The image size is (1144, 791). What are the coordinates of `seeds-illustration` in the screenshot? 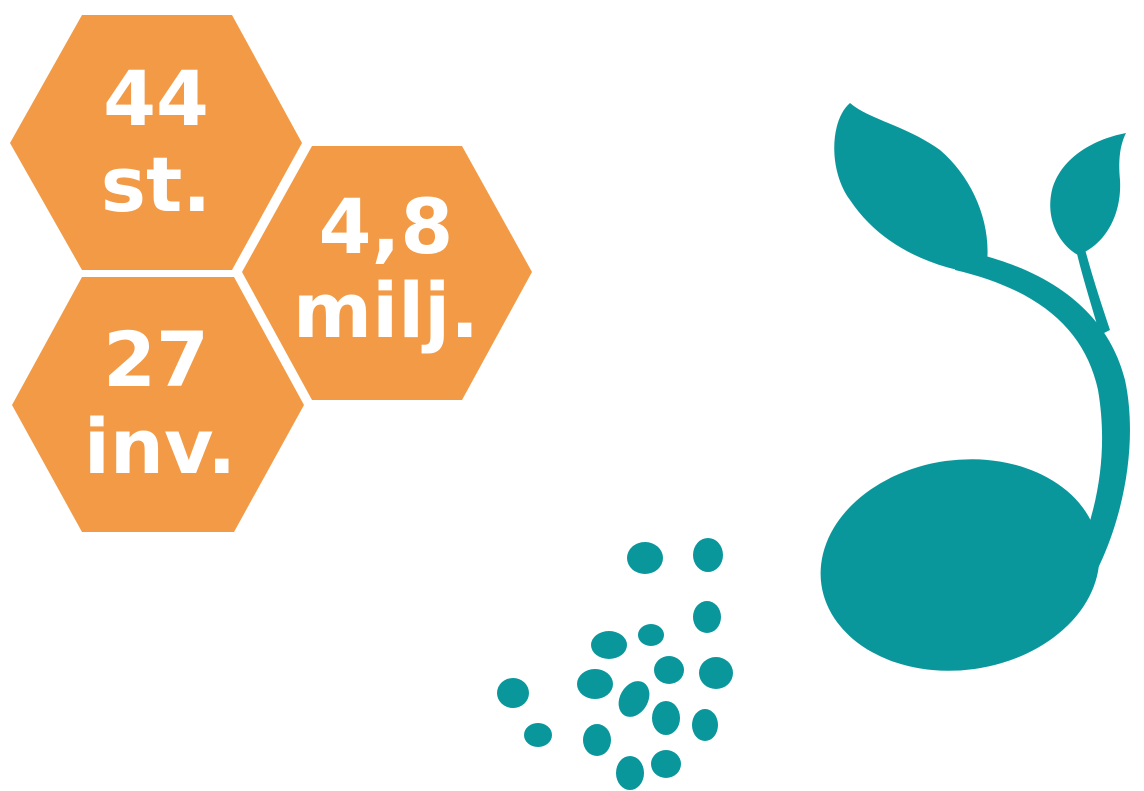 It's located at (615, 664).